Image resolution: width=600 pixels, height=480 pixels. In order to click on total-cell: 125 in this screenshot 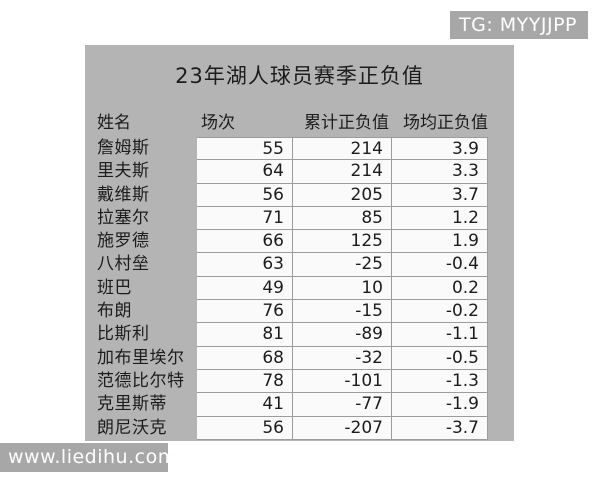, I will do `click(342, 242)`.